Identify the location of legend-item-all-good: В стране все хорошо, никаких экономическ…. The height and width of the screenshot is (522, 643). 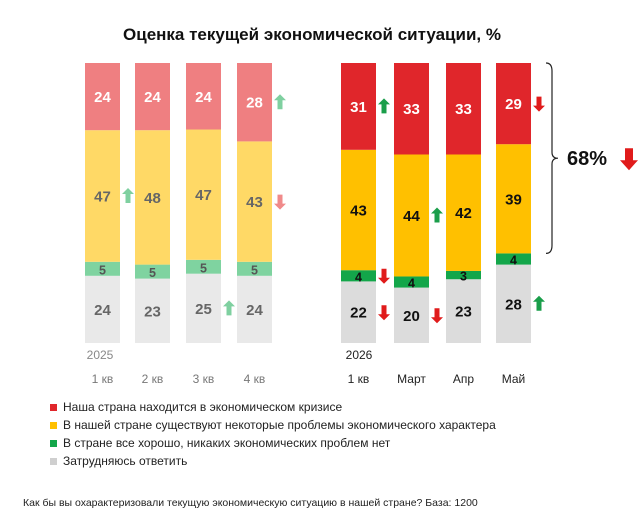
(273, 443).